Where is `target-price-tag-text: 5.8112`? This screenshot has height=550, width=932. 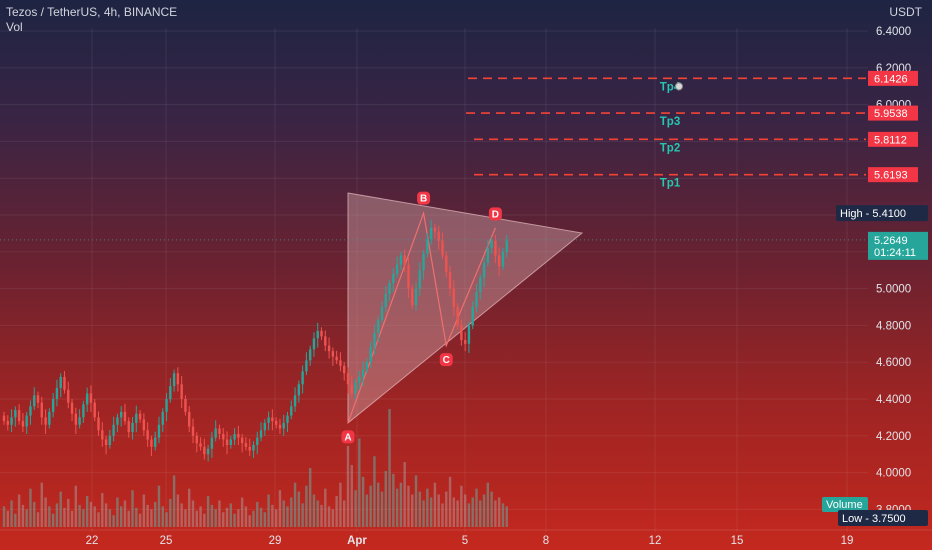 target-price-tag-text: 5.8112 is located at coordinates (890, 140).